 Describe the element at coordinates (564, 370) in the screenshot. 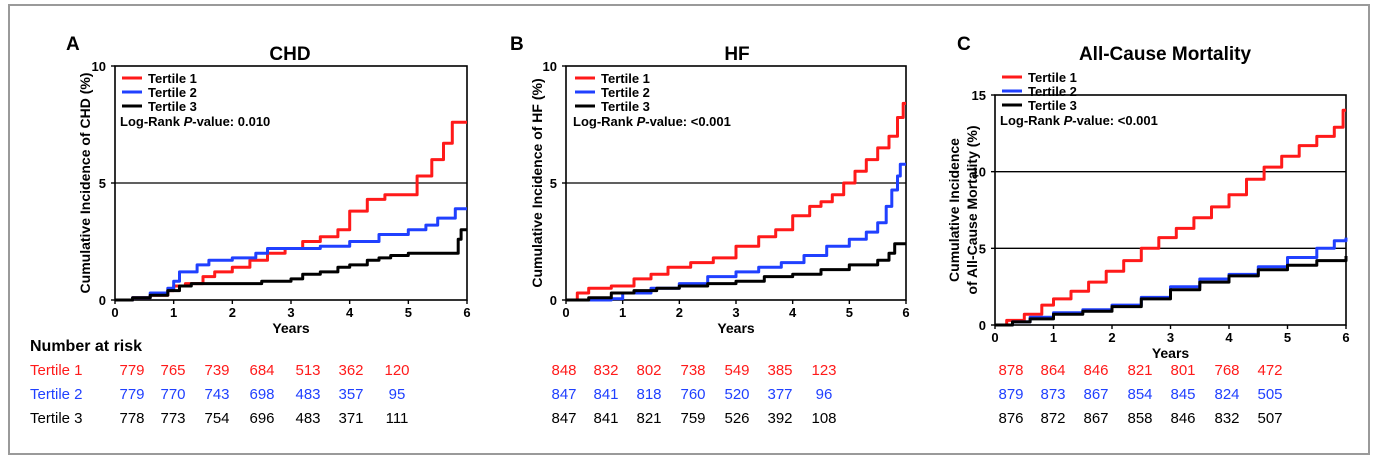

I see `risk-cell-b: 848` at that location.